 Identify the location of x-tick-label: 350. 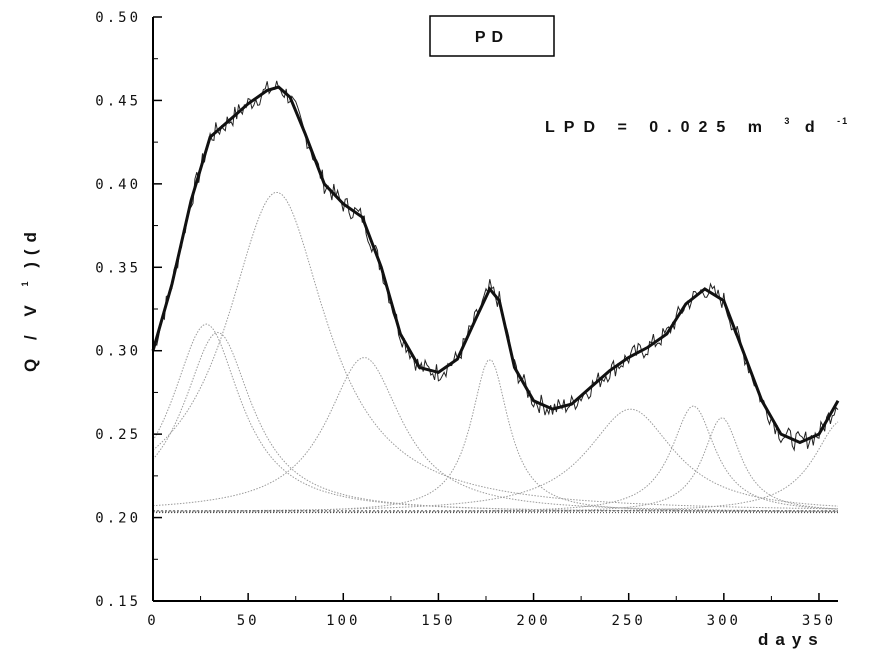
(819, 621).